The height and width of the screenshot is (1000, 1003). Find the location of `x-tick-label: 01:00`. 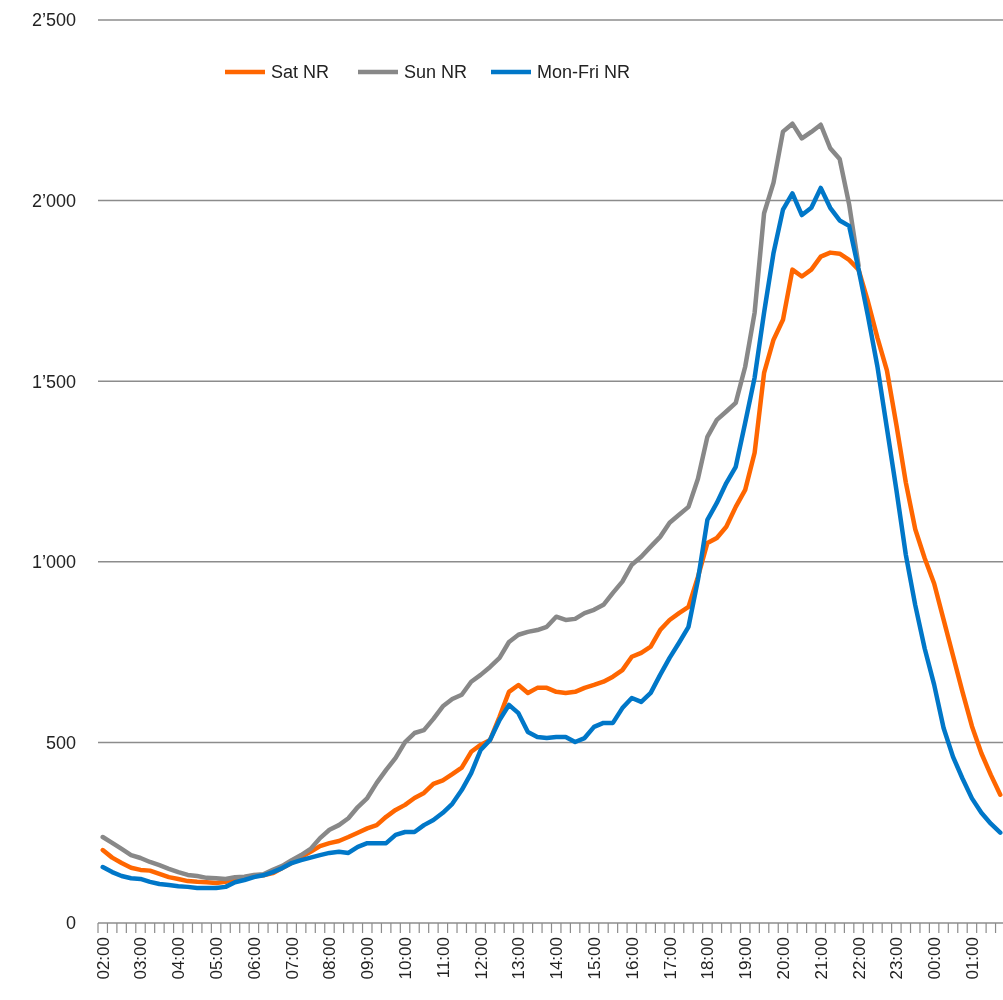

x-tick-label: 01:00 is located at coordinates (972, 958).